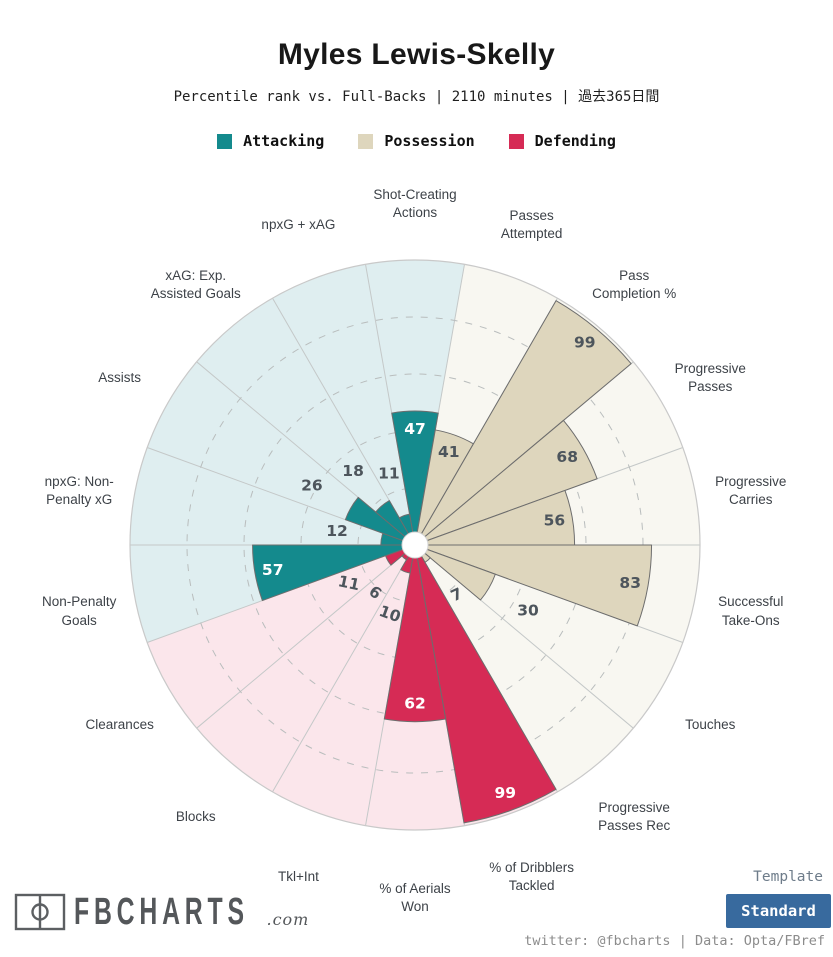 The height and width of the screenshot is (957, 833). I want to click on center-hub, so click(415, 545).